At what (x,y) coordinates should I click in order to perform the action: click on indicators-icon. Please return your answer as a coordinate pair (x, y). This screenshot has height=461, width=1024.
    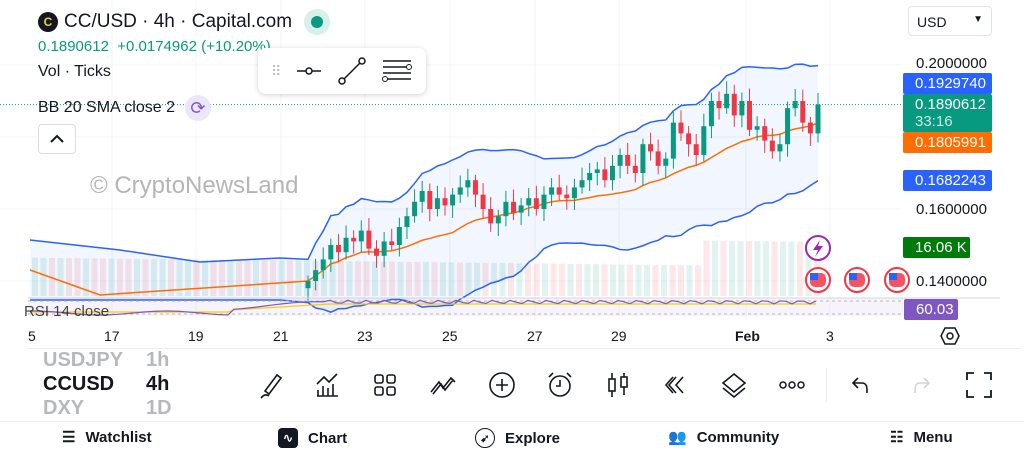
    Looking at the image, I should click on (327, 385).